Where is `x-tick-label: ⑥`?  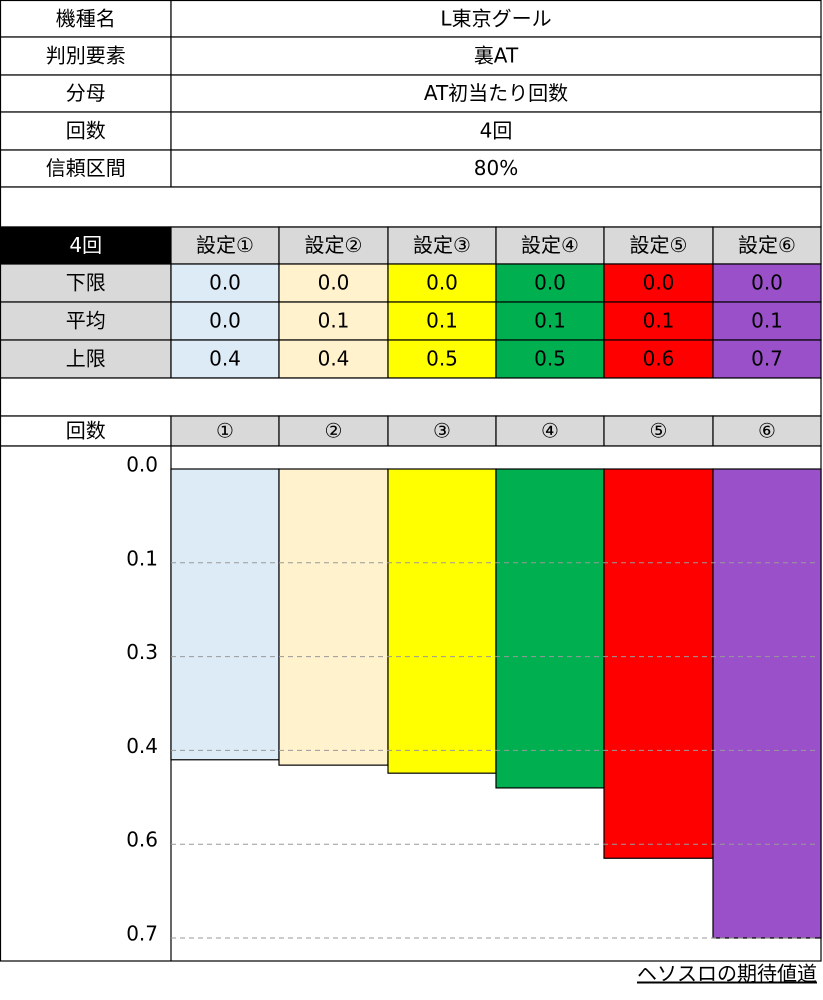 x-tick-label: ⑥ is located at coordinates (767, 431).